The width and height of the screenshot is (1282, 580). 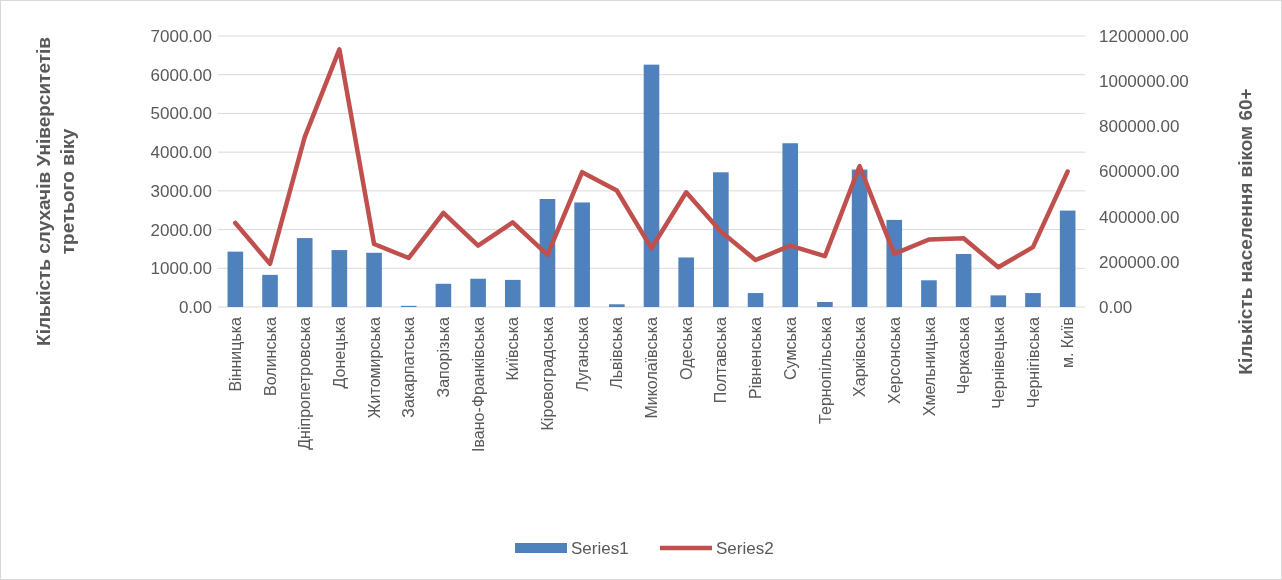 I want to click on x-tick-label: Луганська, so click(x=582, y=354).